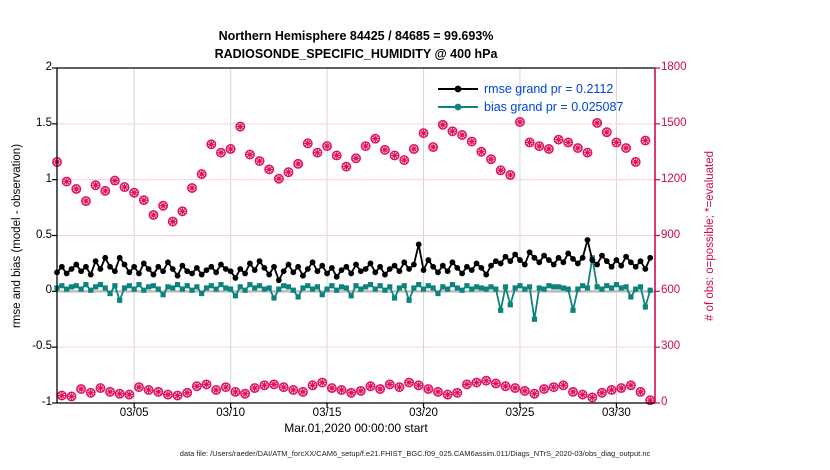 The height and width of the screenshot is (470, 830). What do you see at coordinates (48, 67) in the screenshot?
I see `left-y-tick-label: 2` at bounding box center [48, 67].